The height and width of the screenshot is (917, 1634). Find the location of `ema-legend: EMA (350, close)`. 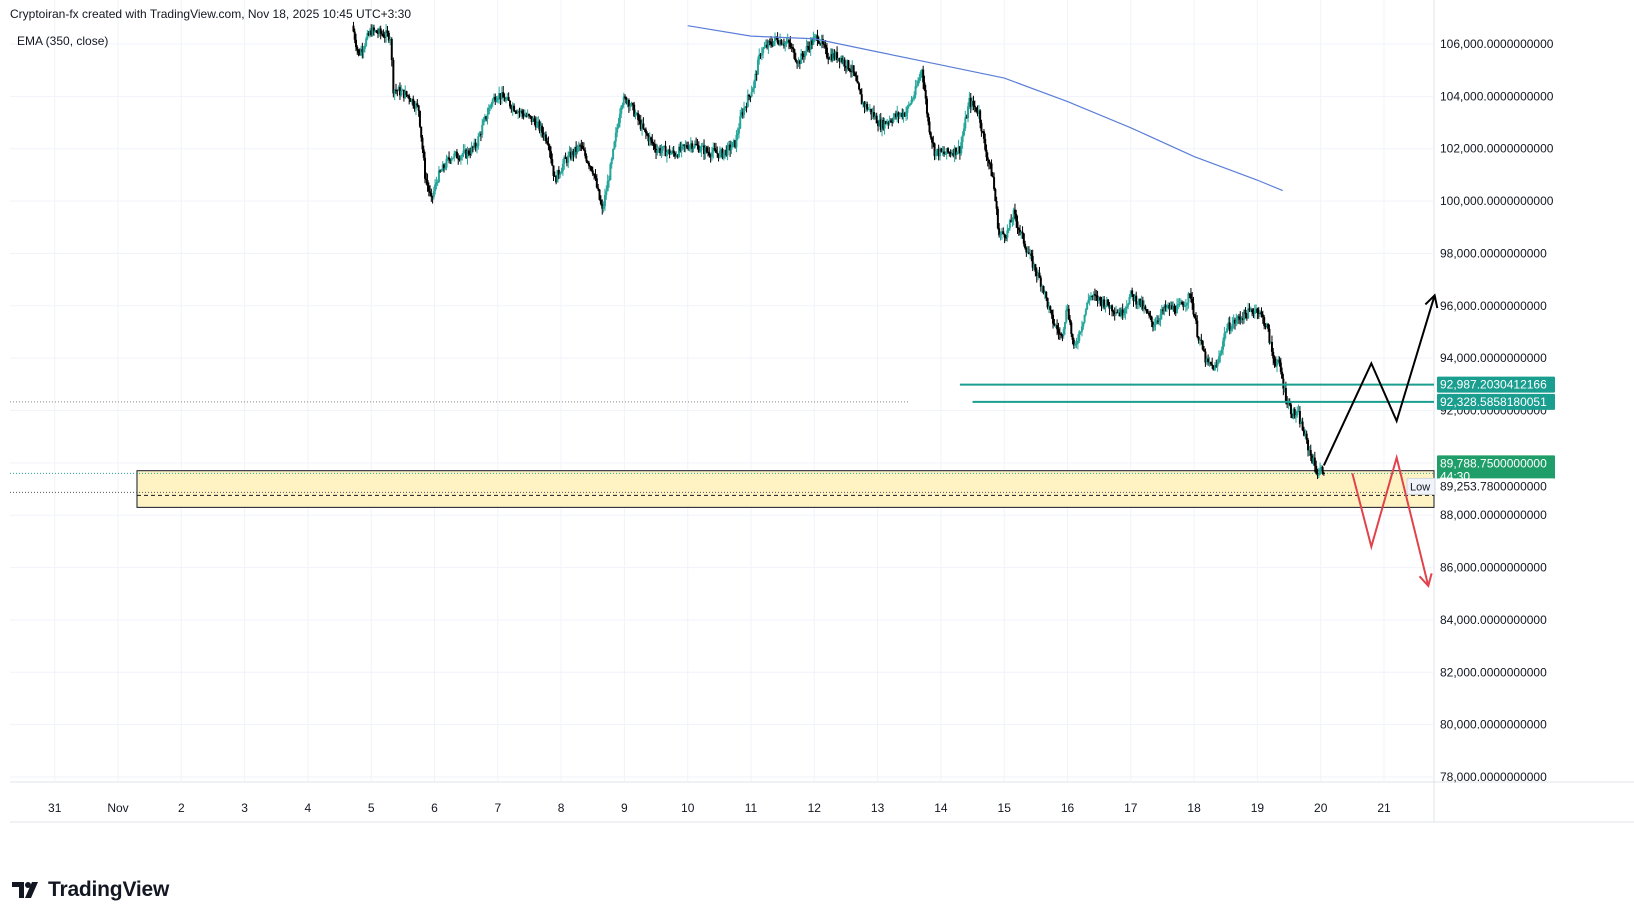

ema-legend: EMA (350, close) is located at coordinates (63, 41).